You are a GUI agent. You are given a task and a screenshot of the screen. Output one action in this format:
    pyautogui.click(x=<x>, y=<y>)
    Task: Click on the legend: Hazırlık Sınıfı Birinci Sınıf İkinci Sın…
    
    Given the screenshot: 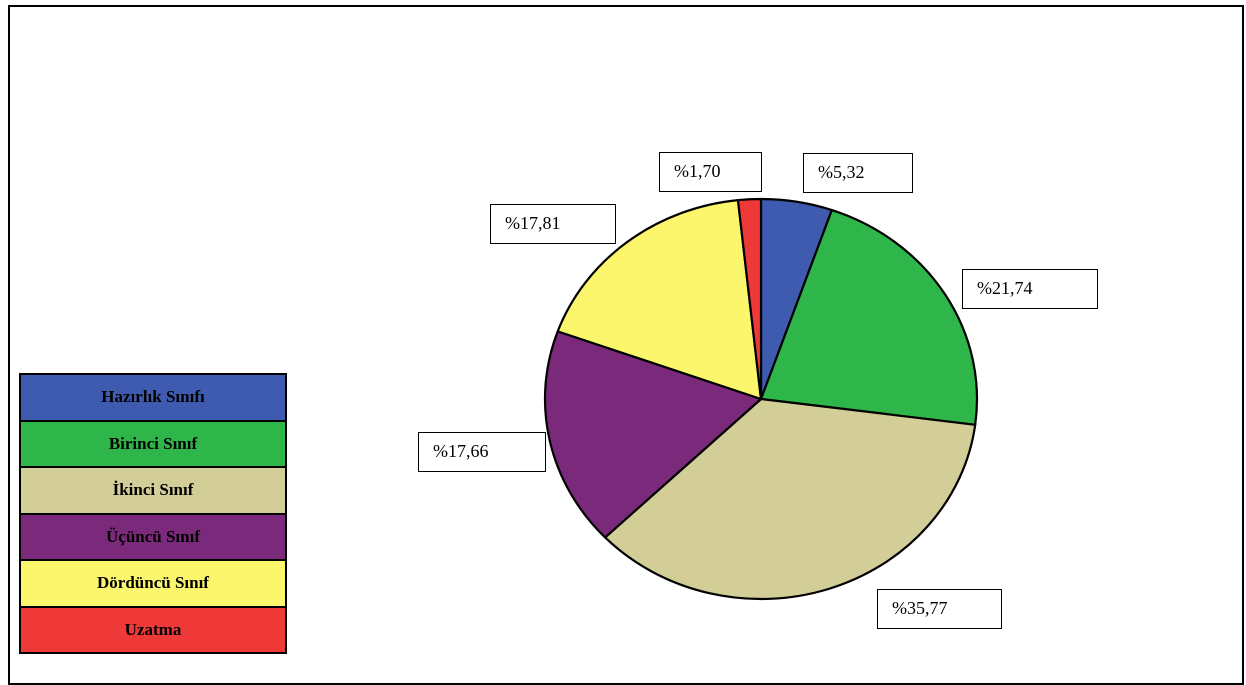 What is the action you would take?
    pyautogui.click(x=153, y=513)
    